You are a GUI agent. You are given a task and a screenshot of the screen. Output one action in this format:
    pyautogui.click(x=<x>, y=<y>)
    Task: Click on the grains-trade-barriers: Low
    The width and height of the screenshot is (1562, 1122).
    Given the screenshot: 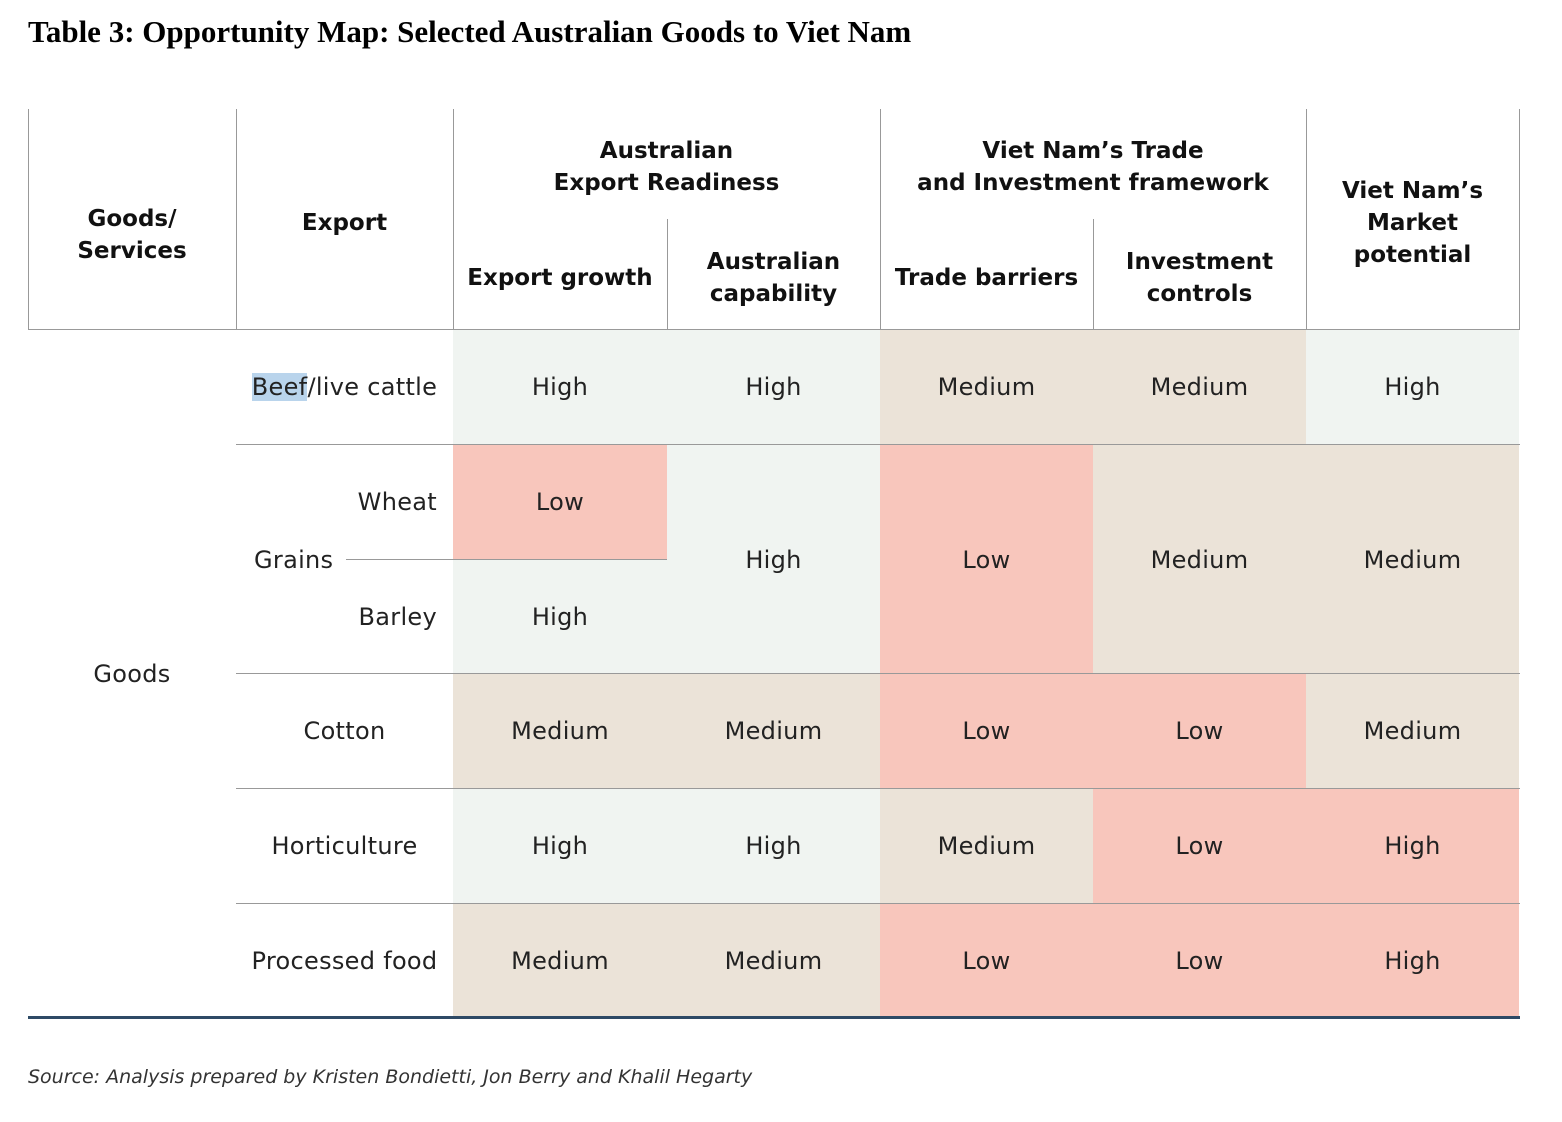 What is the action you would take?
    pyautogui.click(x=986, y=559)
    